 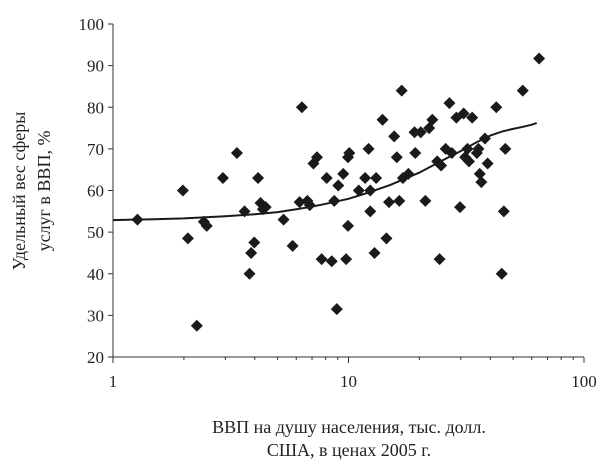 What do you see at coordinates (95, 357) in the screenshot?
I see `y-tick-label: 20` at bounding box center [95, 357].